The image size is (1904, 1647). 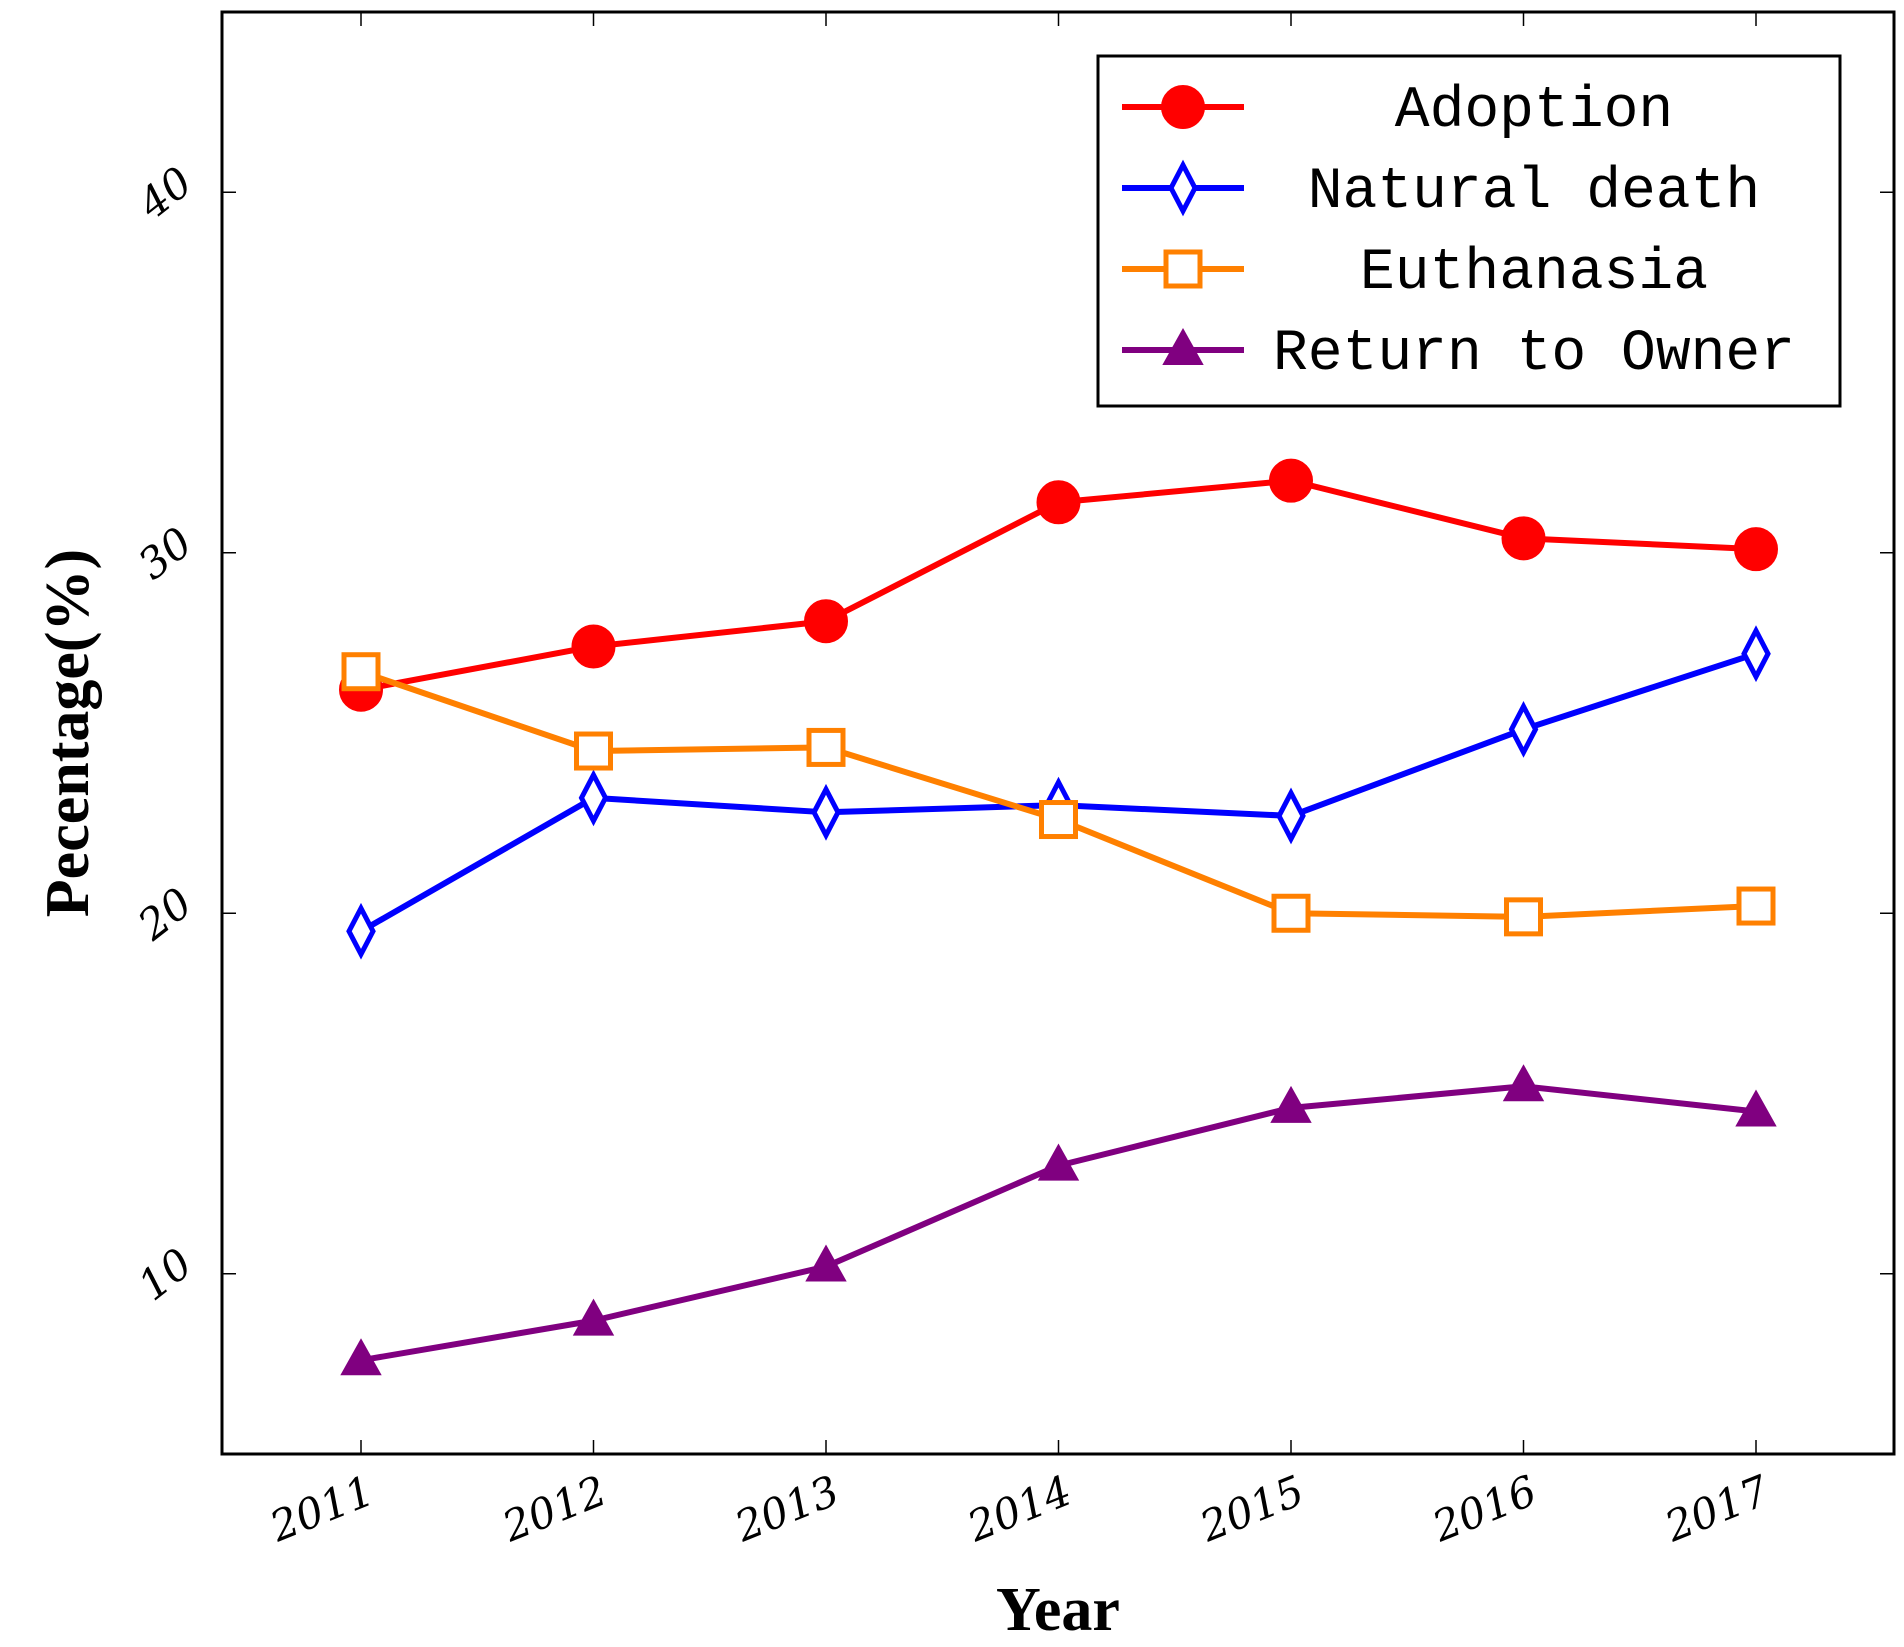 I want to click on data-point-euthanasia-2015, so click(x=1291, y=913).